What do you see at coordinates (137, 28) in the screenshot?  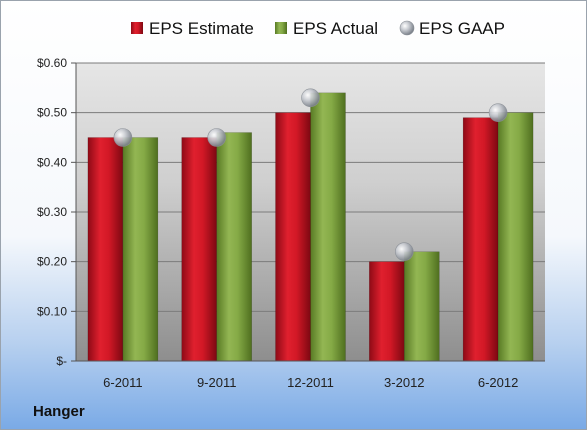 I see `eps-estimate-legend-swatch` at bounding box center [137, 28].